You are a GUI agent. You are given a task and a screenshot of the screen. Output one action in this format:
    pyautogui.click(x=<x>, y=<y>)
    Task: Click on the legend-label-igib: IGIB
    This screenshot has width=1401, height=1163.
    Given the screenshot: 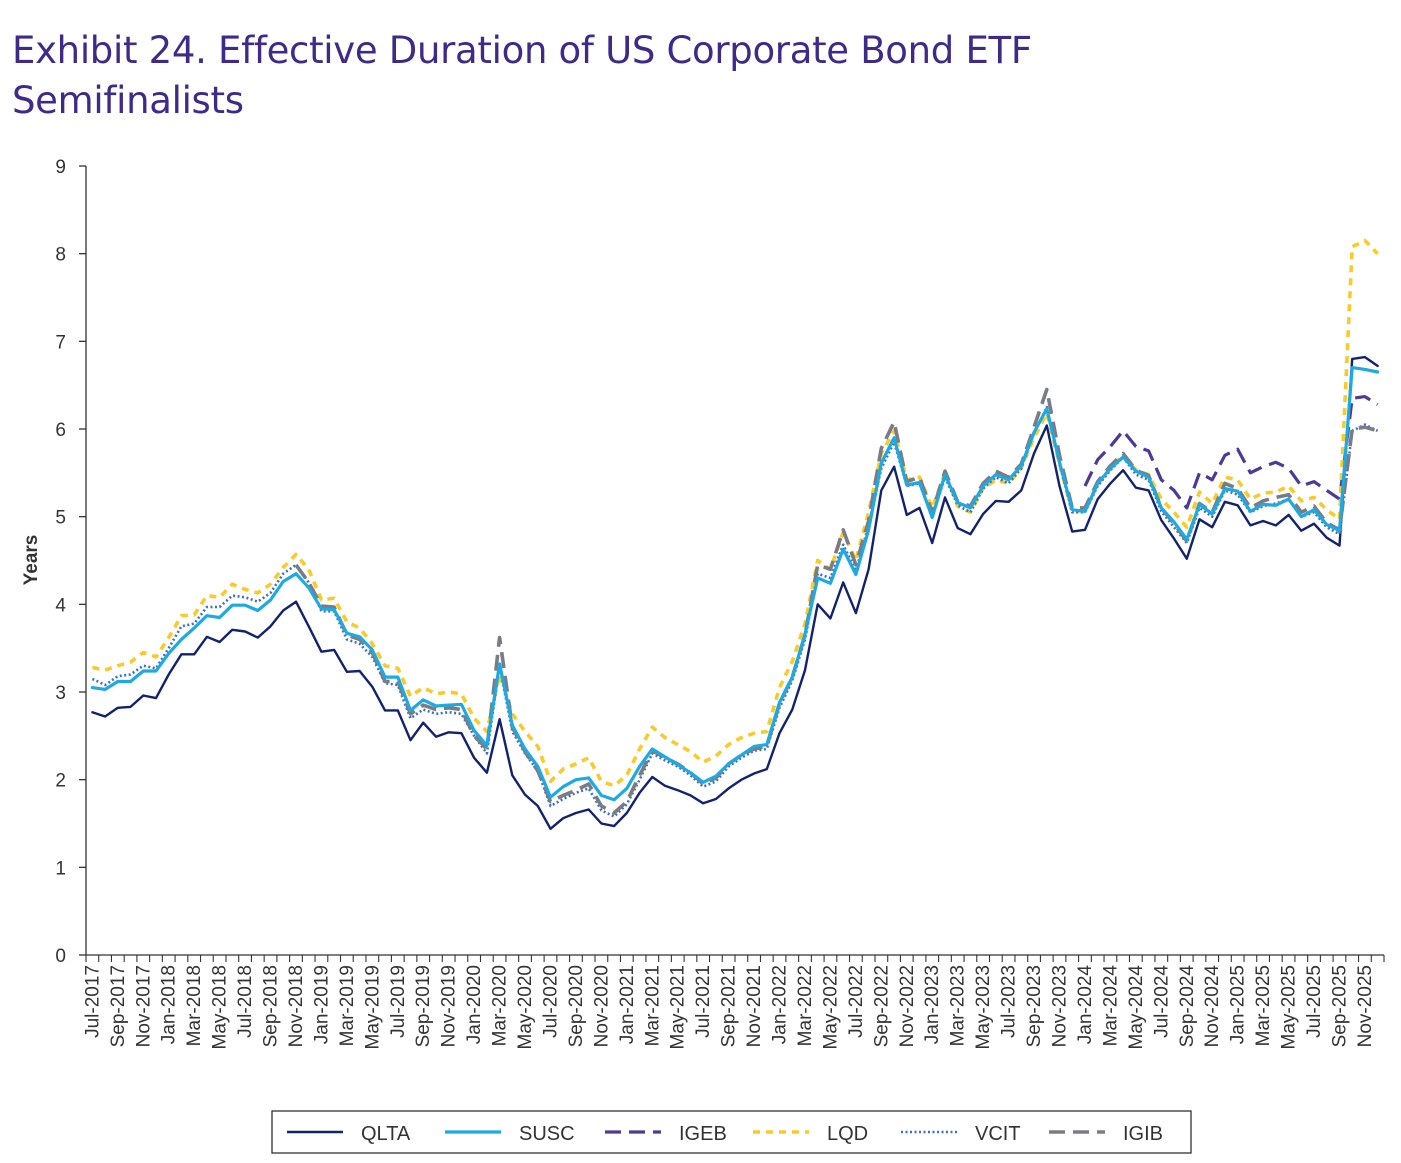 What is the action you would take?
    pyautogui.click(x=1143, y=1134)
    